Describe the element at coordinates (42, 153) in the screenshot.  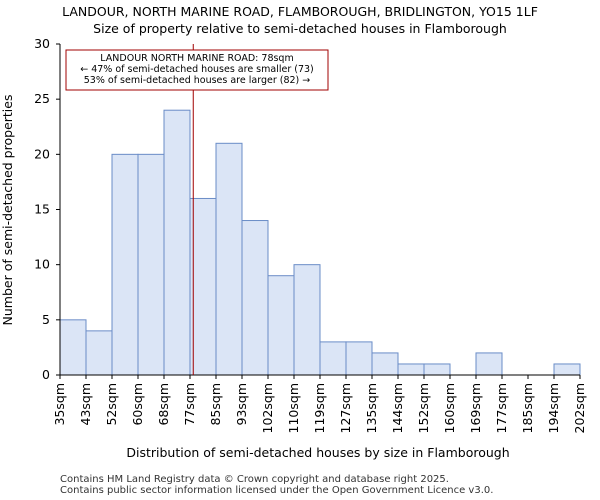
I see `y-tick-label-20: 20` at that location.